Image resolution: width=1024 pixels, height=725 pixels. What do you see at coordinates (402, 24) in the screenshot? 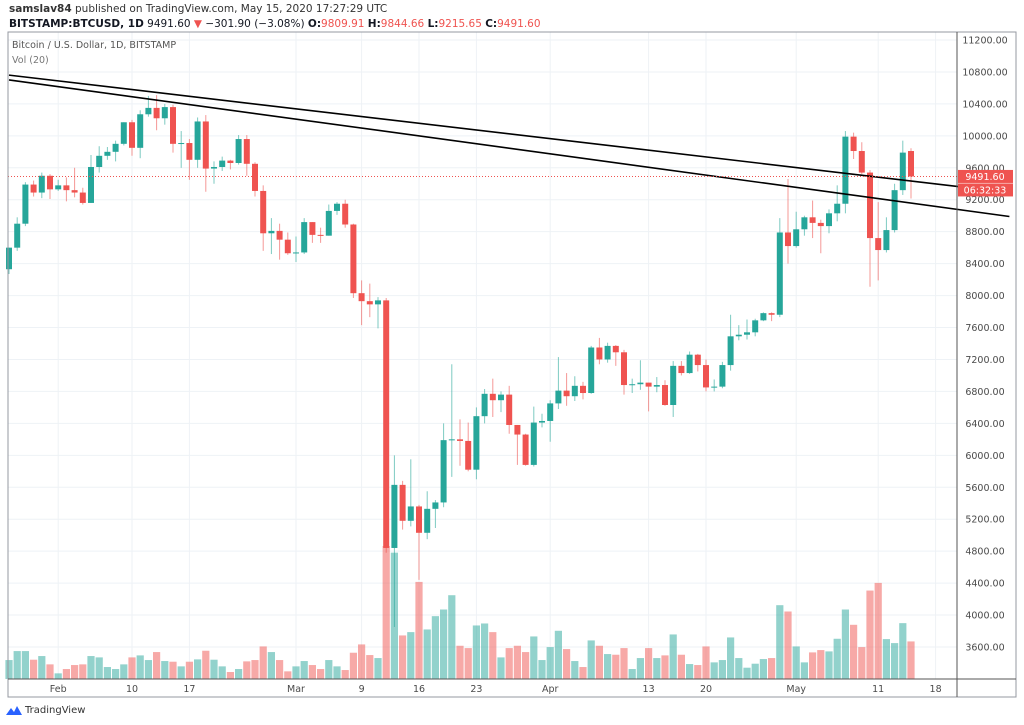
I see `high-value: 9844.66` at bounding box center [402, 24].